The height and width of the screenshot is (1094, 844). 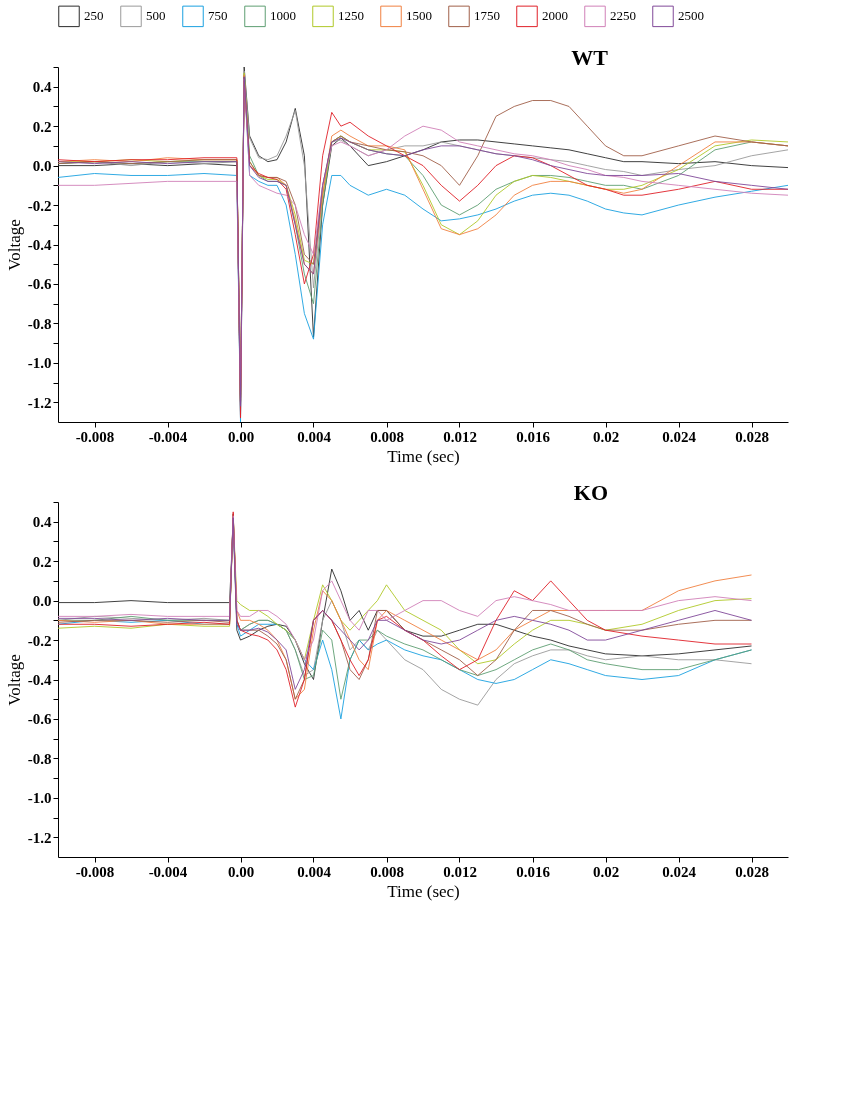 I want to click on legend-label: 750, so click(x=218, y=16).